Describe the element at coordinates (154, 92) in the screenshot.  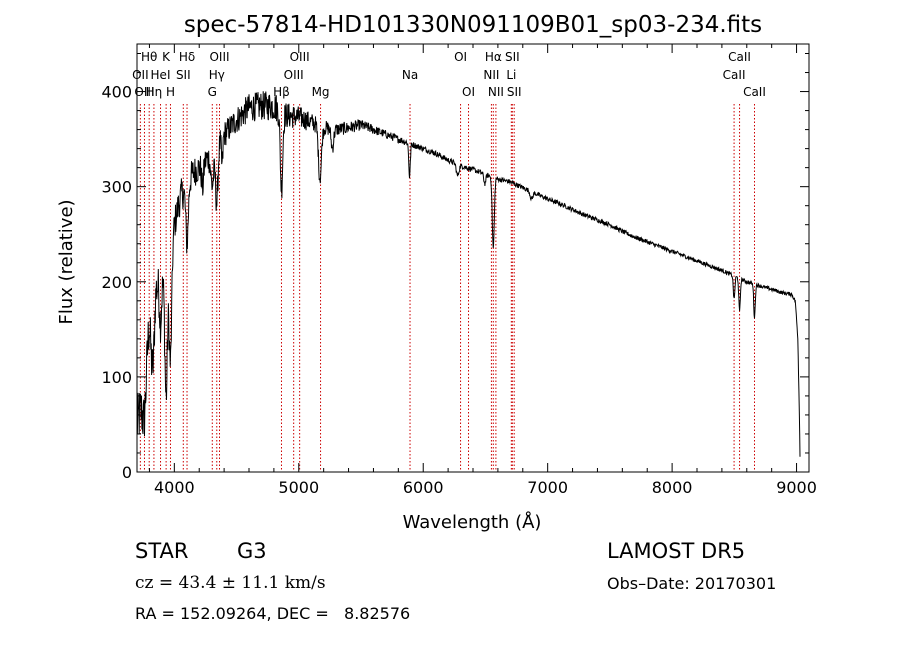
I see `line-marker-label-3: Hη` at that location.